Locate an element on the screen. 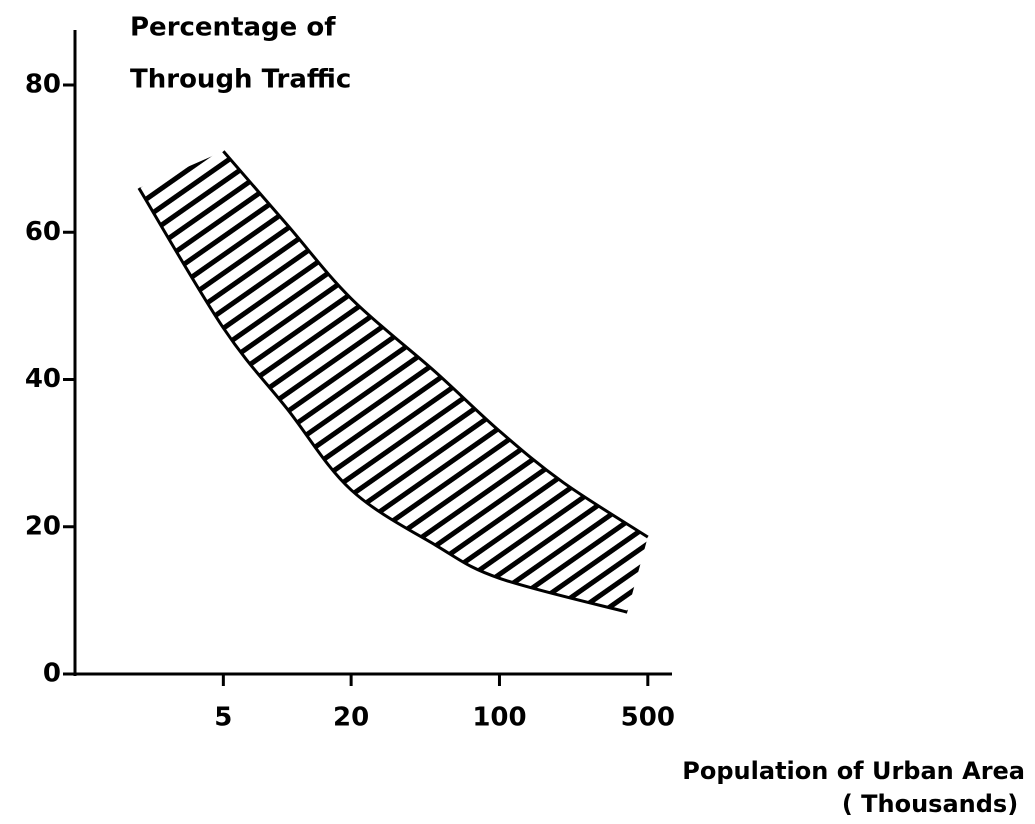 This screenshot has height=824, width=1035. y-tick-label: 0 is located at coordinates (52, 674).